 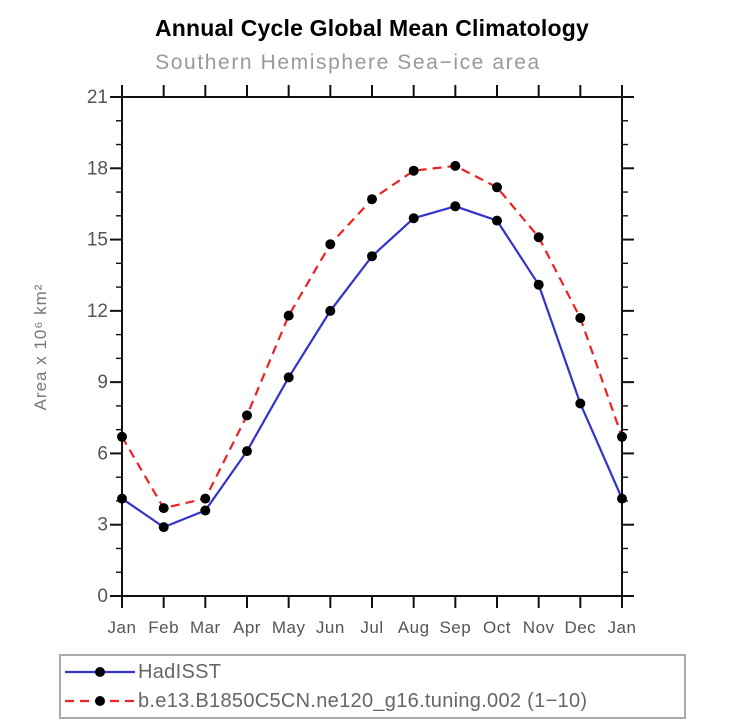 I want to click on chart-subtitle: Southern Hemisphere Sea−ice area, so click(x=348, y=62).